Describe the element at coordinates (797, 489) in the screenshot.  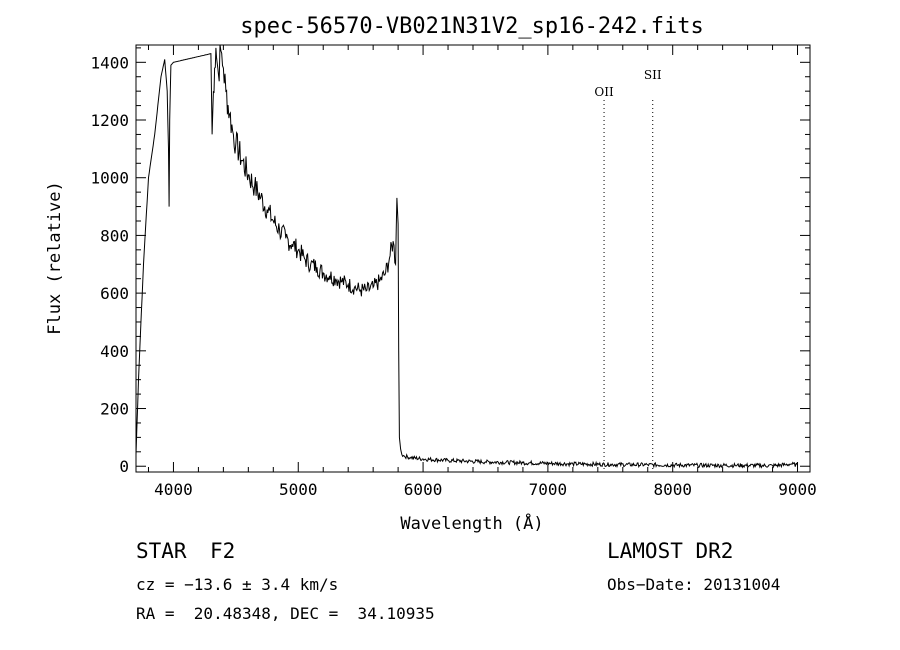
I see `x-tick-label: 9000` at that location.